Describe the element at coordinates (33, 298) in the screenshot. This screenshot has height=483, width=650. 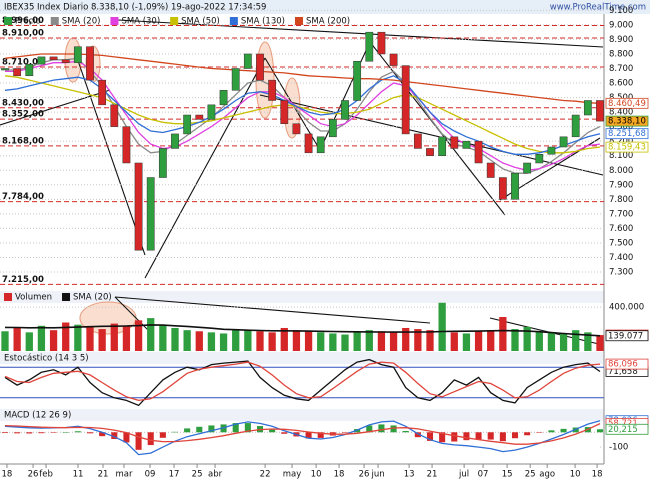
I see `legend-label: Volumen` at that location.